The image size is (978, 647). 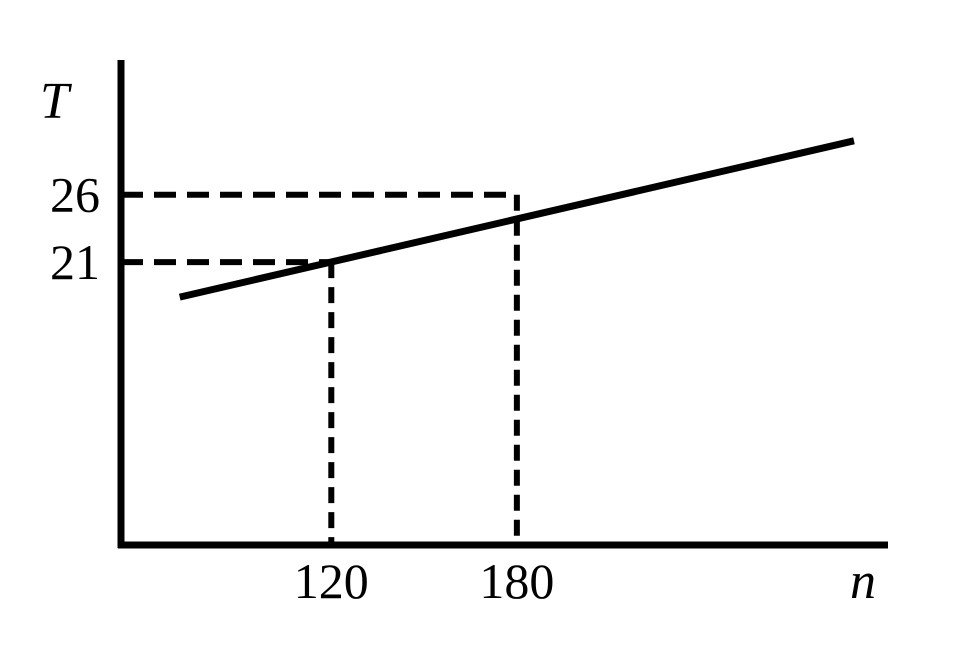 I want to click on y-tick-label: 26, so click(x=75, y=195).